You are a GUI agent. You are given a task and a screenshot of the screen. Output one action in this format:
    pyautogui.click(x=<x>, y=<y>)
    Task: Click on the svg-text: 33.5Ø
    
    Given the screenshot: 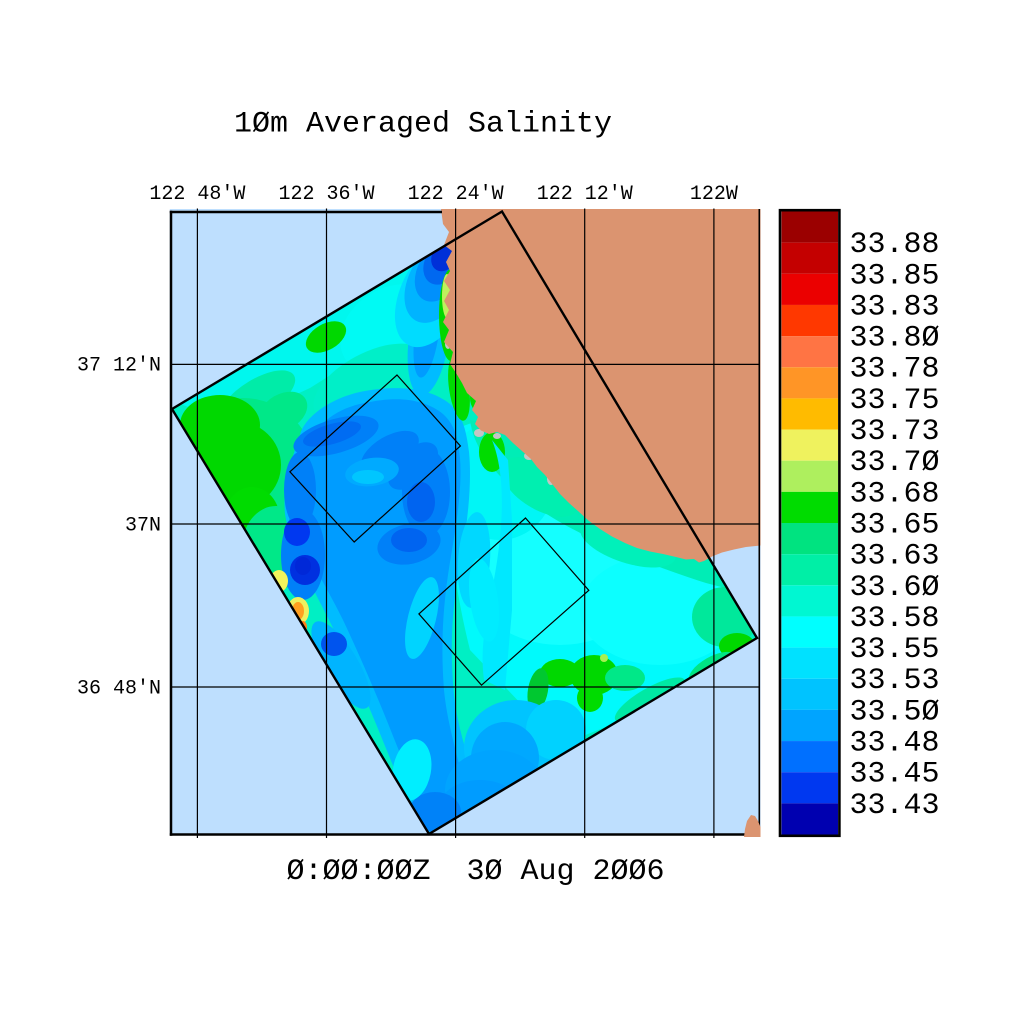 What is the action you would take?
    pyautogui.click(x=895, y=712)
    